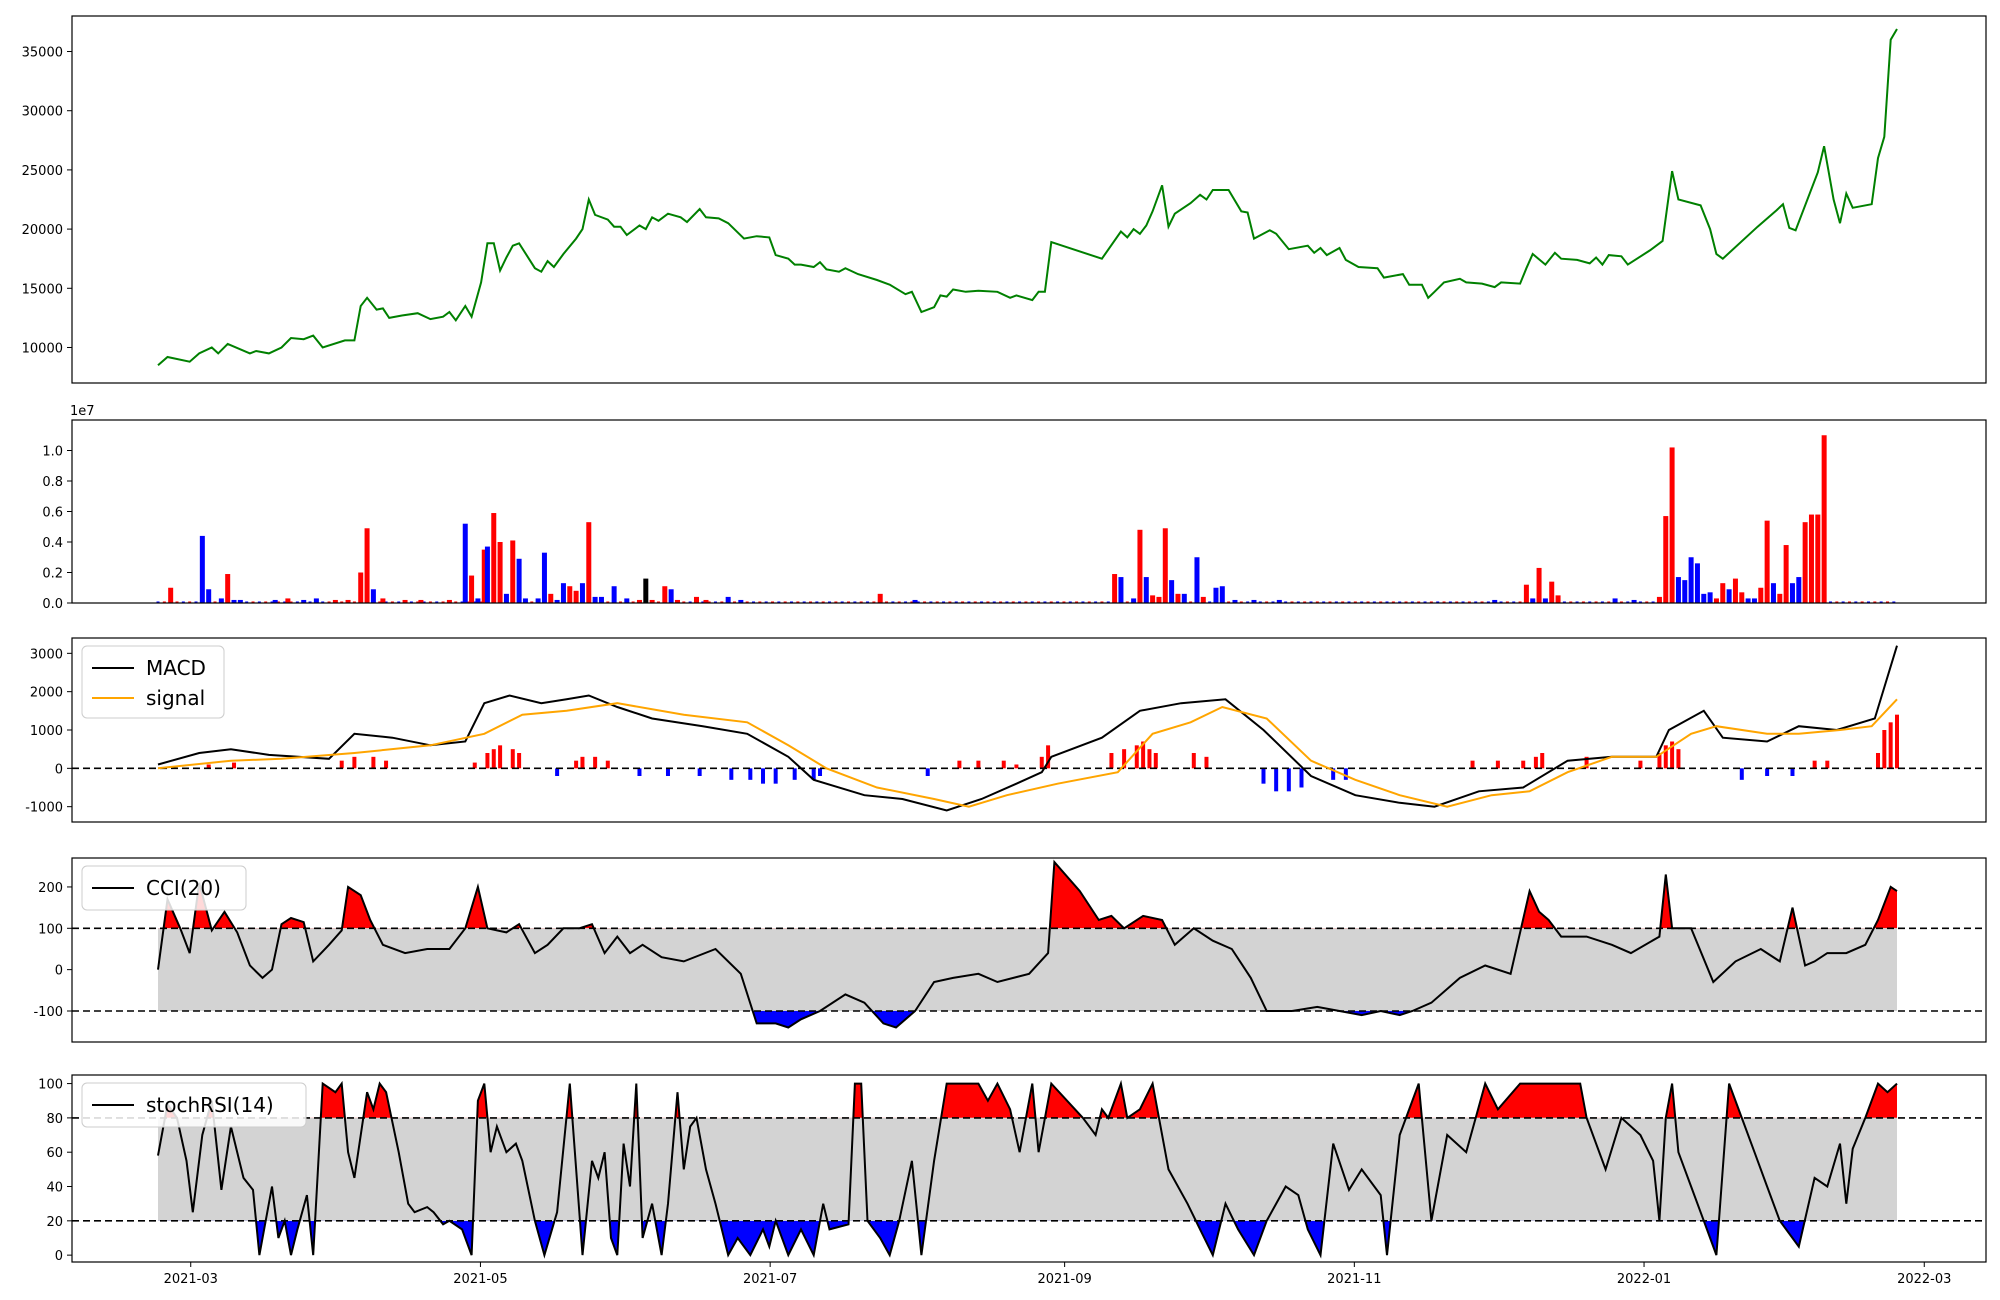 The width and height of the screenshot is (2000, 1300). Describe the element at coordinates (1029, 950) in the screenshot. I see `plot-frame` at that location.